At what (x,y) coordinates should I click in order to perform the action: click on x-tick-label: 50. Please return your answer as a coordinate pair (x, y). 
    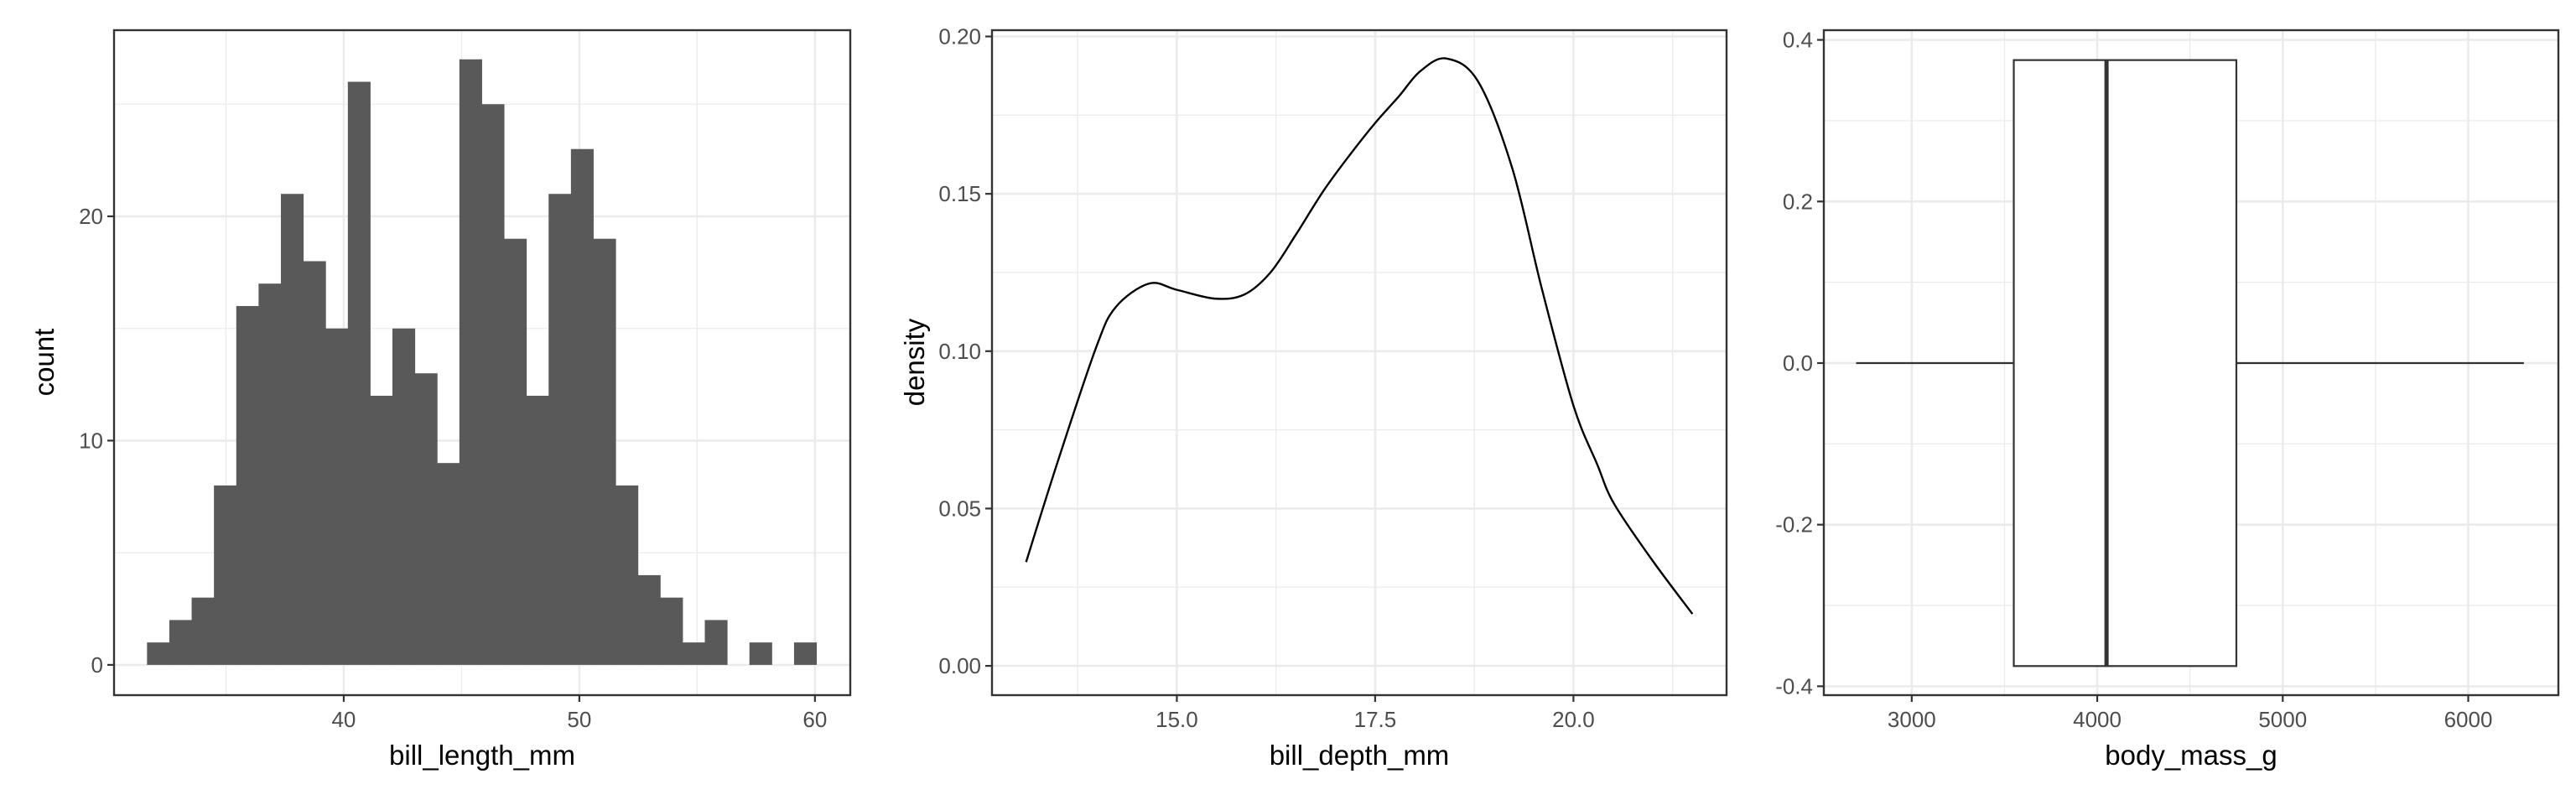
    Looking at the image, I should click on (579, 719).